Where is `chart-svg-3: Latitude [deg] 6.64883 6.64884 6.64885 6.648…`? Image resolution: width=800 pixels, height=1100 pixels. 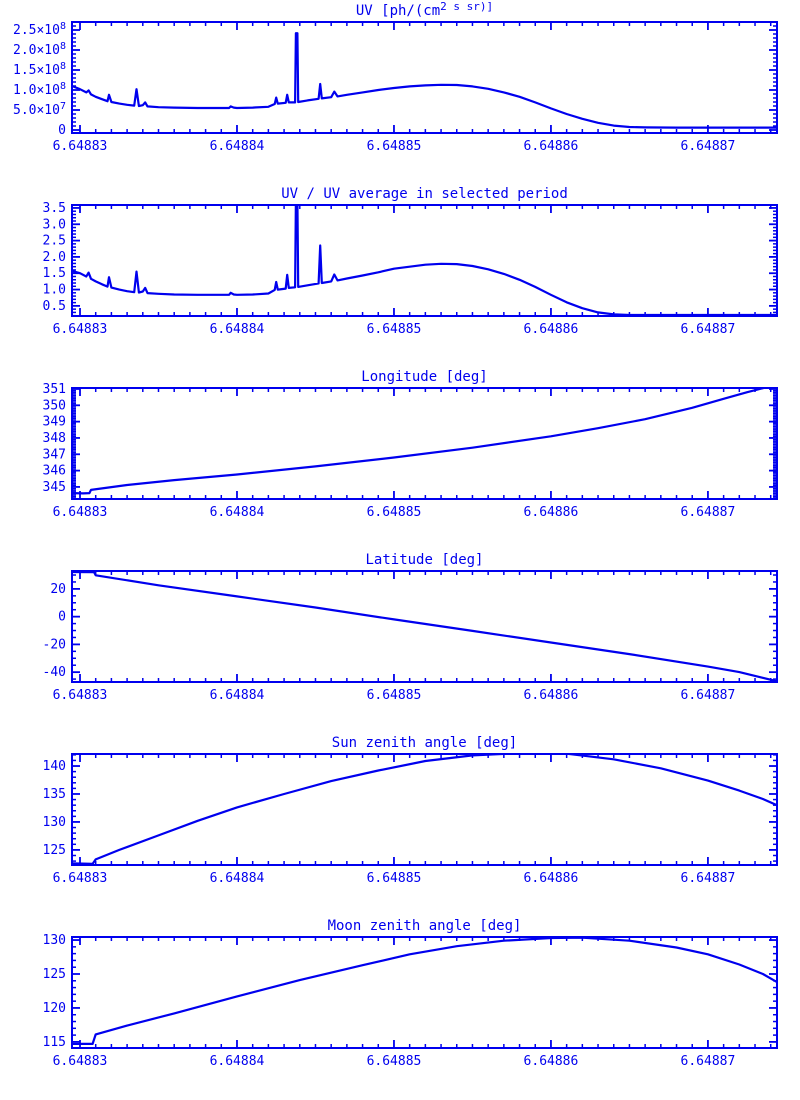
chart-svg-3: Latitude [deg] 6.64883 6.64884 6.64885 6.648… is located at coordinates (410, 627).